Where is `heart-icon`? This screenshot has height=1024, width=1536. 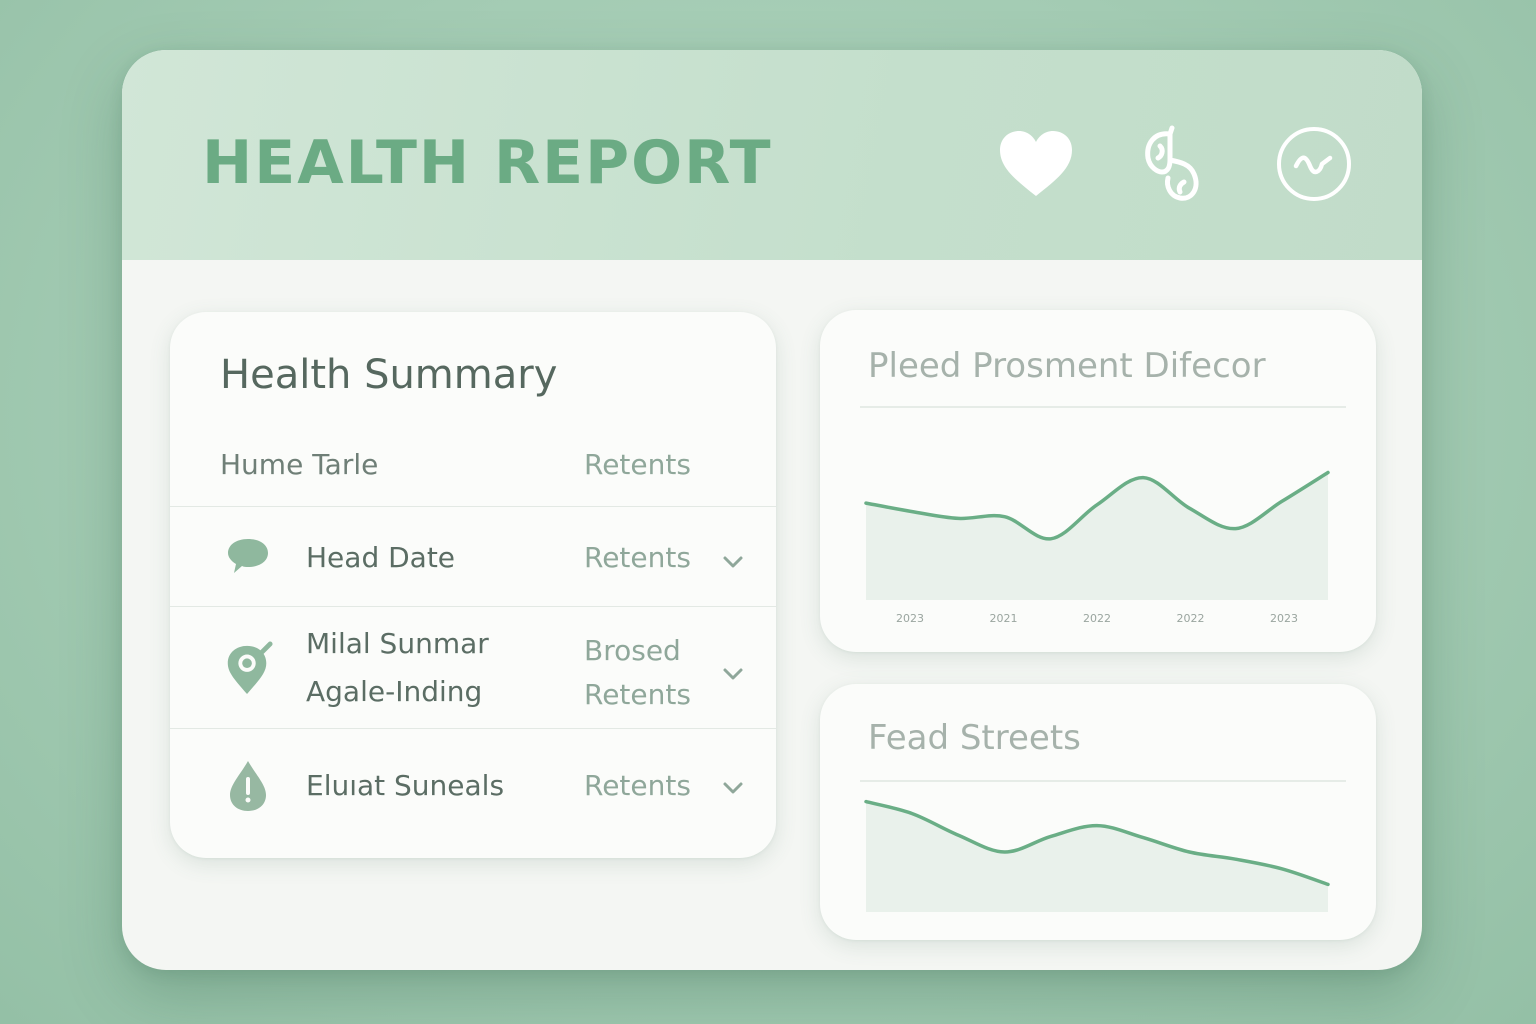
heart-icon is located at coordinates (1036, 163).